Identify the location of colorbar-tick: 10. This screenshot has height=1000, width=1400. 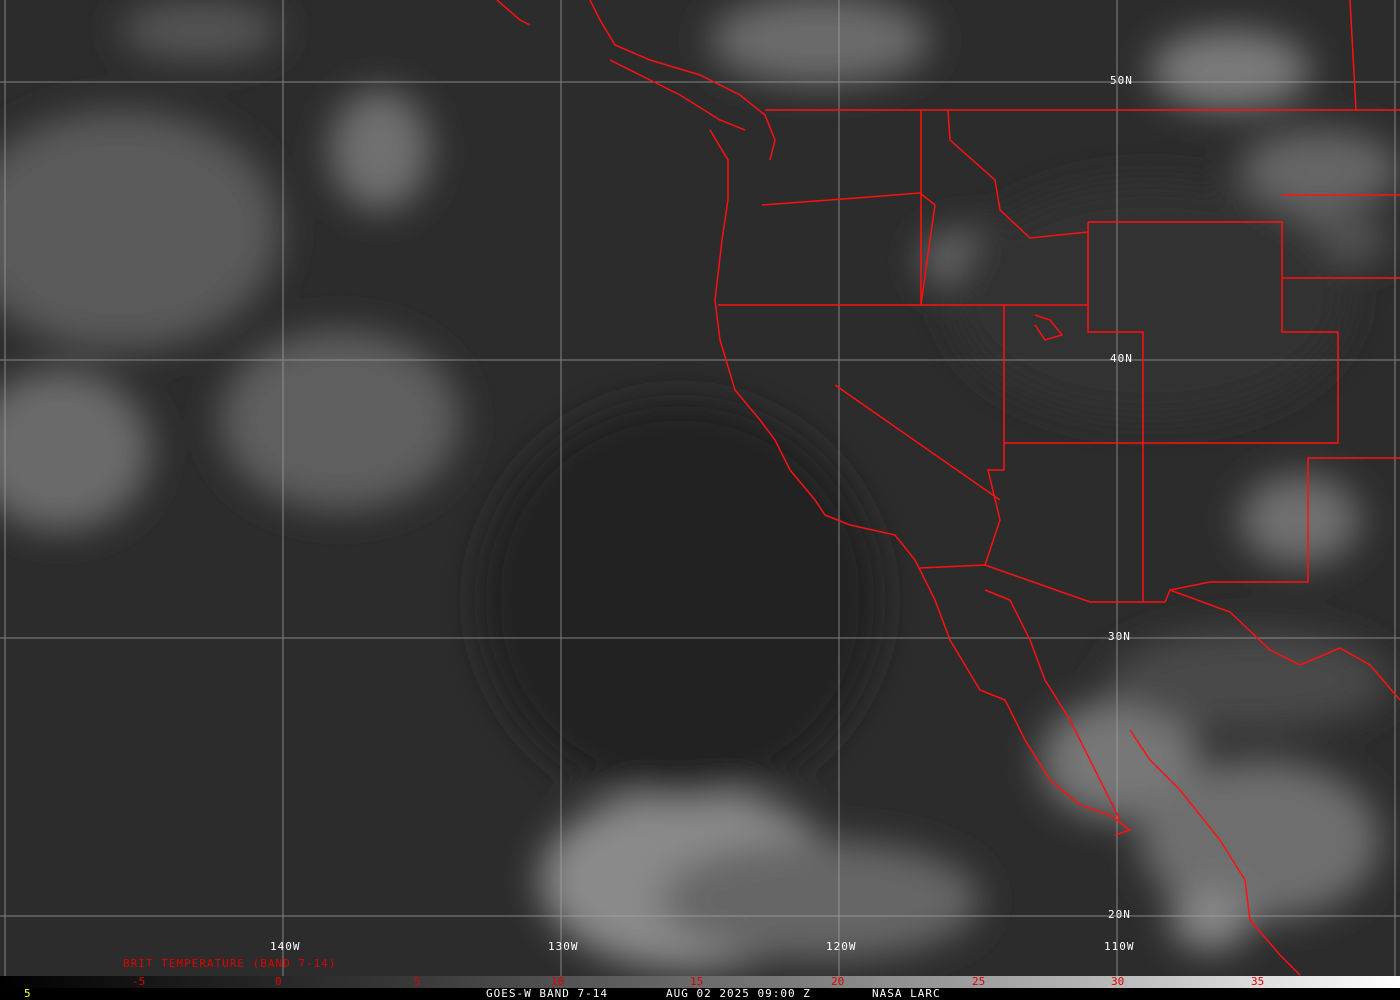
(558, 981).